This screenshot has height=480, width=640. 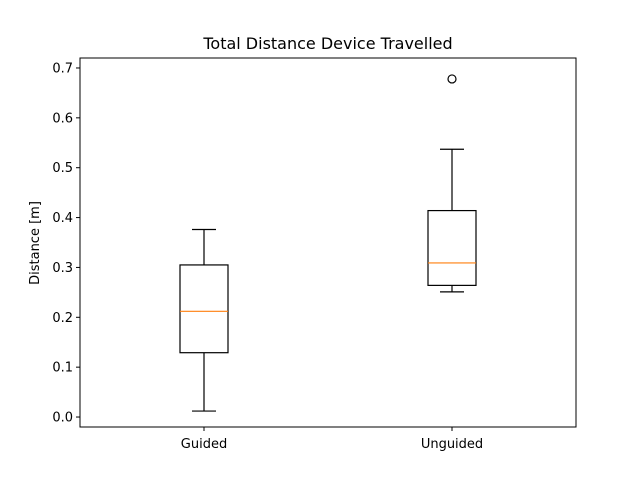 What do you see at coordinates (62, 318) in the screenshot?
I see `y-tick-label: 0.2` at bounding box center [62, 318].